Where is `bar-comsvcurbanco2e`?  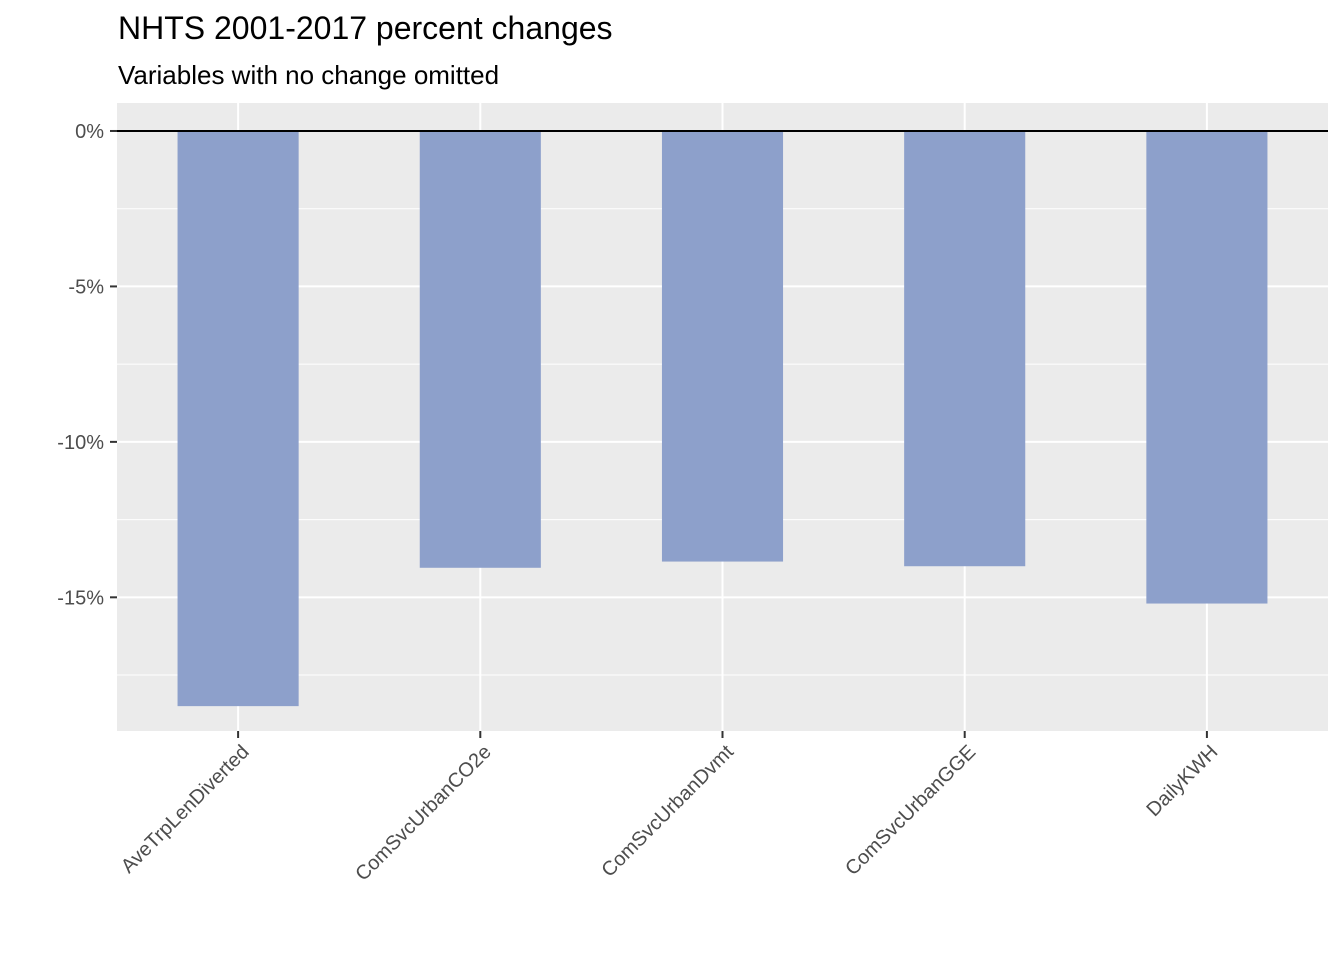
bar-comsvcurbanco2e is located at coordinates (480, 349).